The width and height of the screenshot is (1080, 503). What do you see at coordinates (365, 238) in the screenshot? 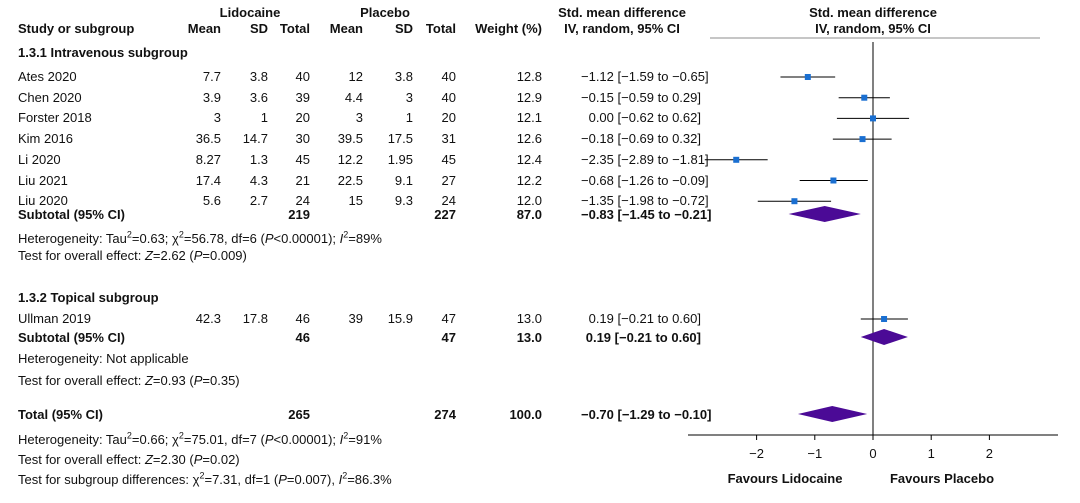
I see `heterogeneity-line-part: =89%` at bounding box center [365, 238].